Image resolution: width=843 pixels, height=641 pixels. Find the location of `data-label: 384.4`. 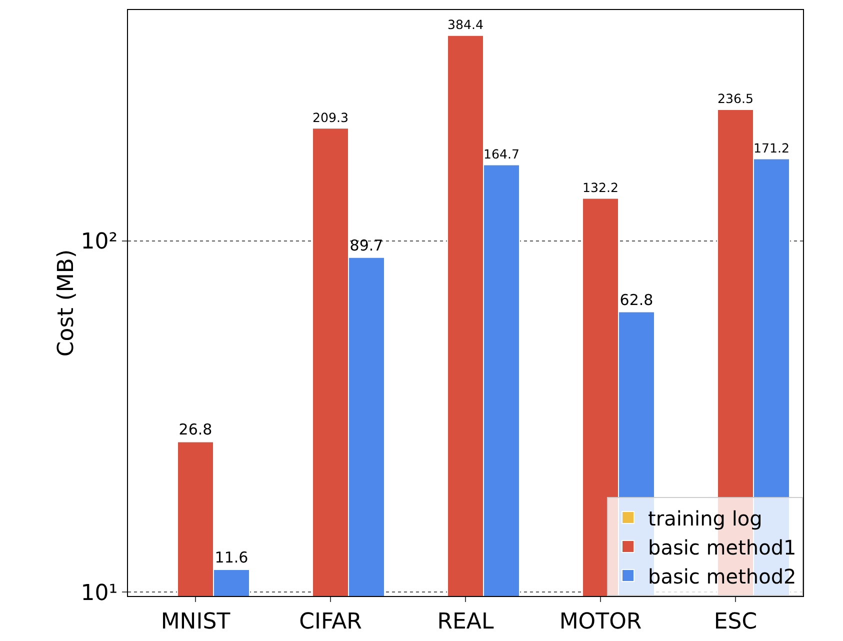

data-label: 384.4 is located at coordinates (466, 24).